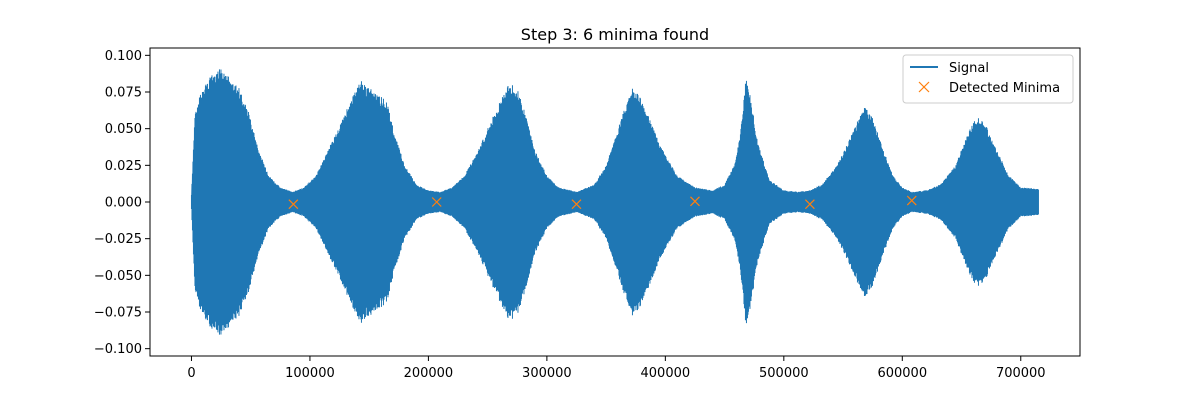 The width and height of the screenshot is (1200, 400). What do you see at coordinates (118, 313) in the screenshot?
I see `y-tick-label-7: −0.075` at bounding box center [118, 313].